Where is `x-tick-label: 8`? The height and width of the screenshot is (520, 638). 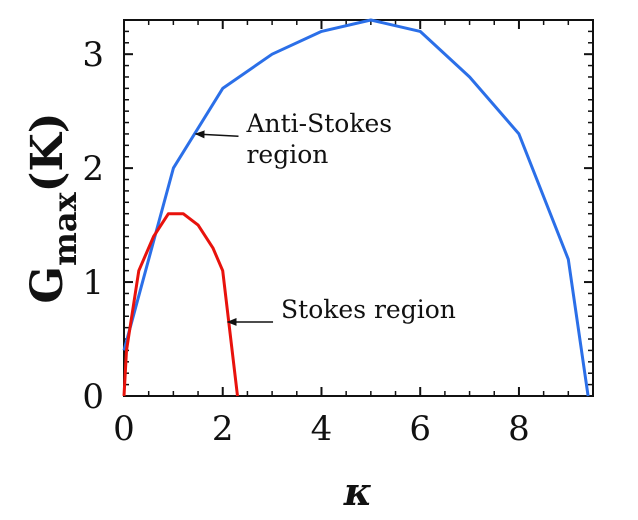 x-tick-label: 8 is located at coordinates (519, 429).